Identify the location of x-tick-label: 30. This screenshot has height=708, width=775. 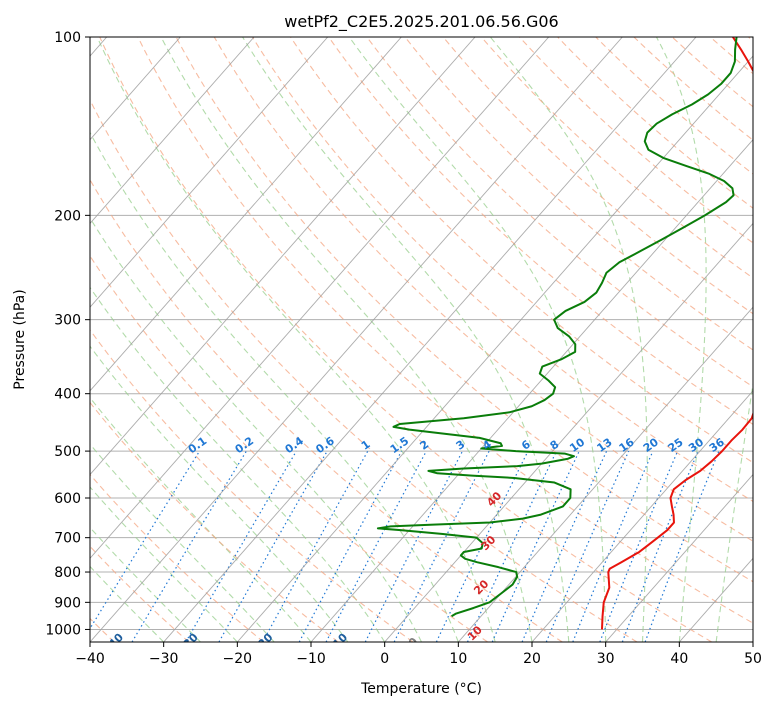
(606, 659).